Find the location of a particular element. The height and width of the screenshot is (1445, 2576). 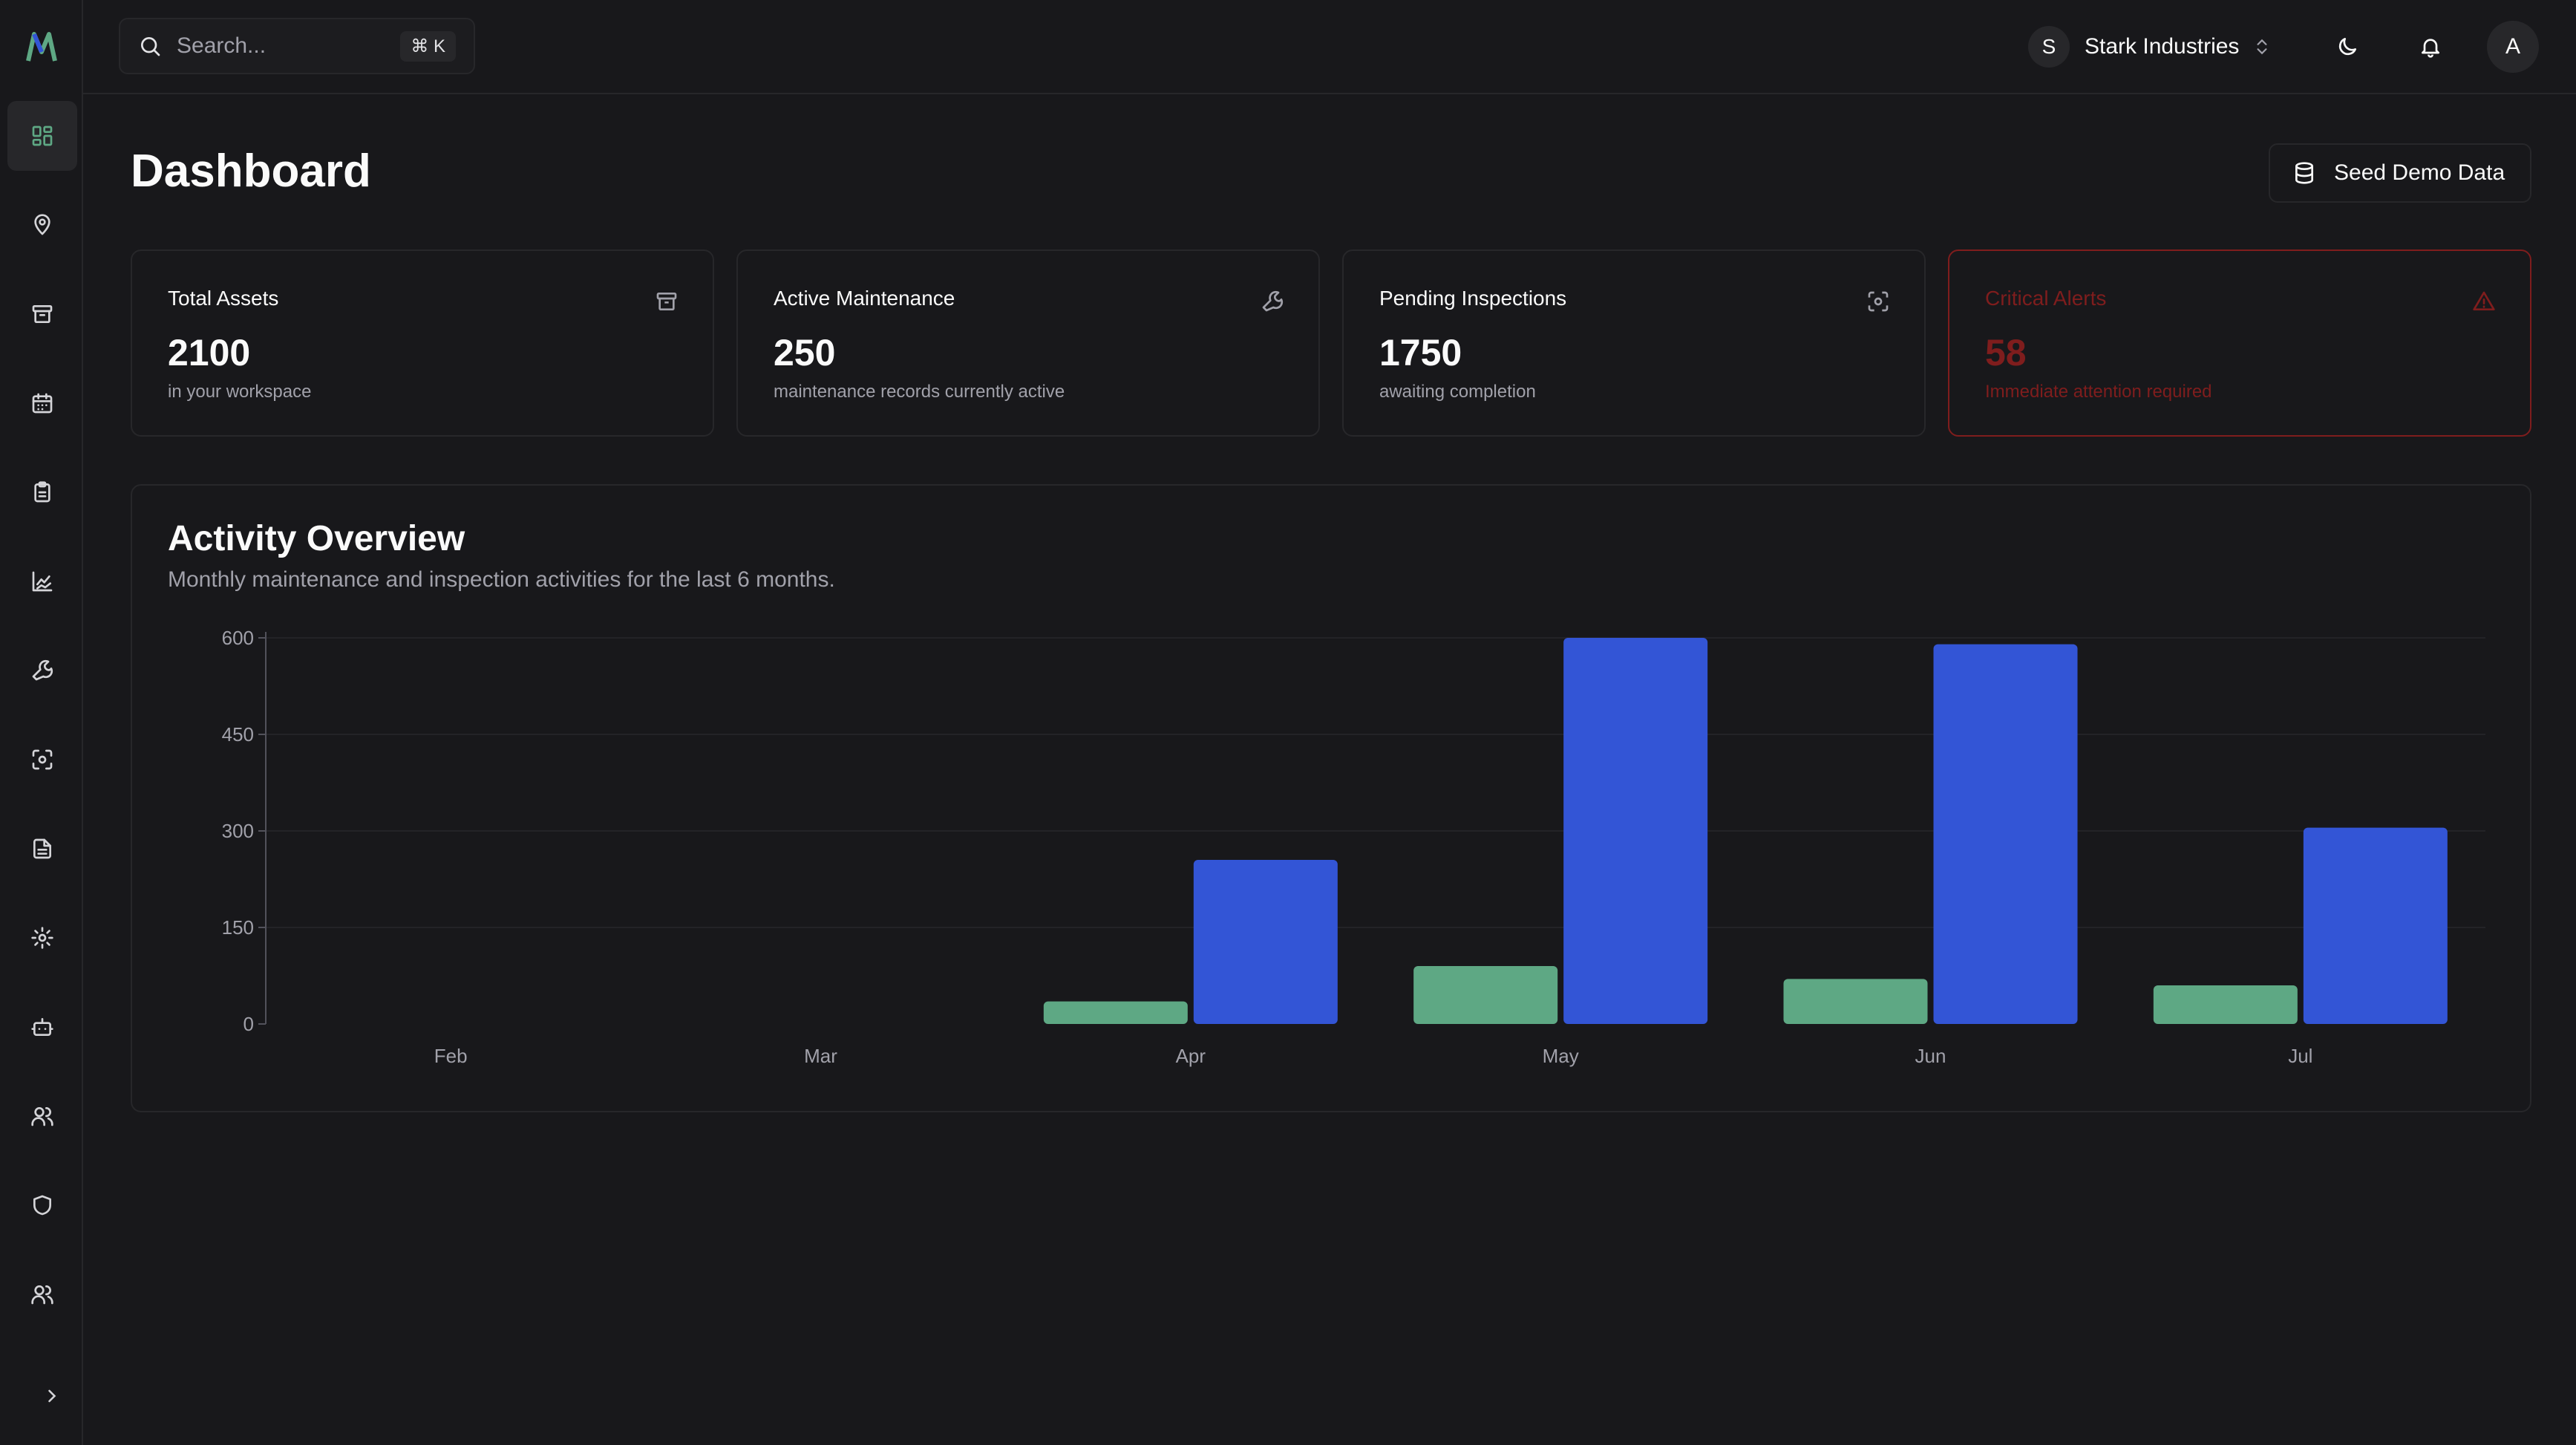

sidebar-item-security is located at coordinates (42, 1205).